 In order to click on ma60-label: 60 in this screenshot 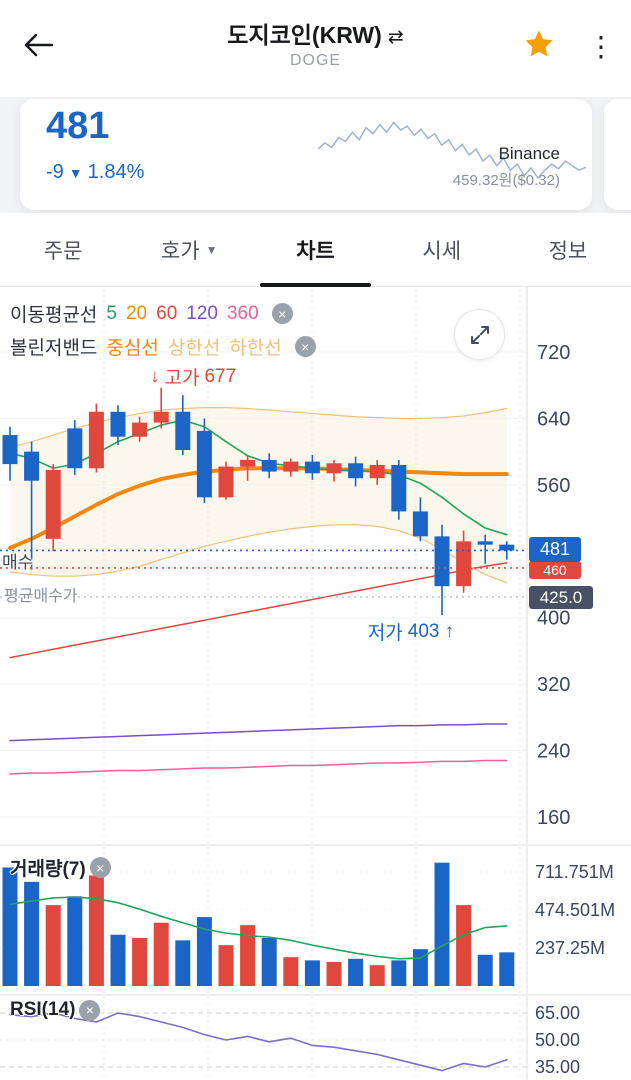, I will do `click(167, 313)`.